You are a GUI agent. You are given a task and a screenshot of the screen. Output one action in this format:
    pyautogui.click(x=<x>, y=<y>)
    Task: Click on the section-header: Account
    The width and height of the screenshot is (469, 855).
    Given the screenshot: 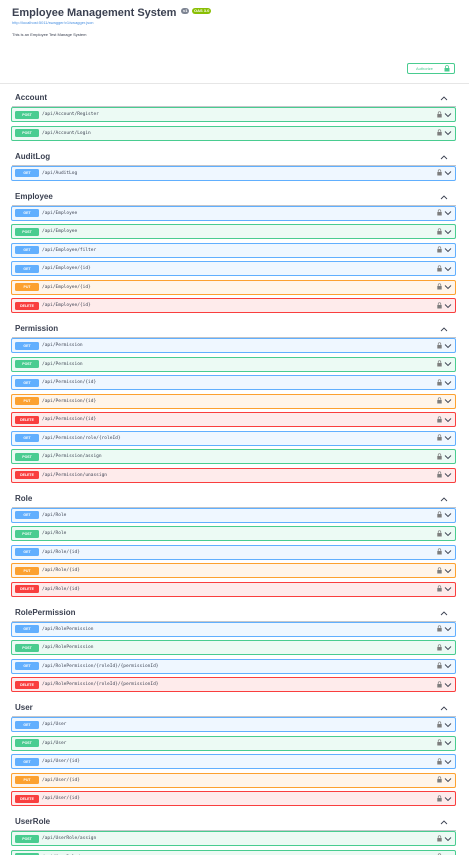 What is the action you would take?
    pyautogui.click(x=234, y=98)
    